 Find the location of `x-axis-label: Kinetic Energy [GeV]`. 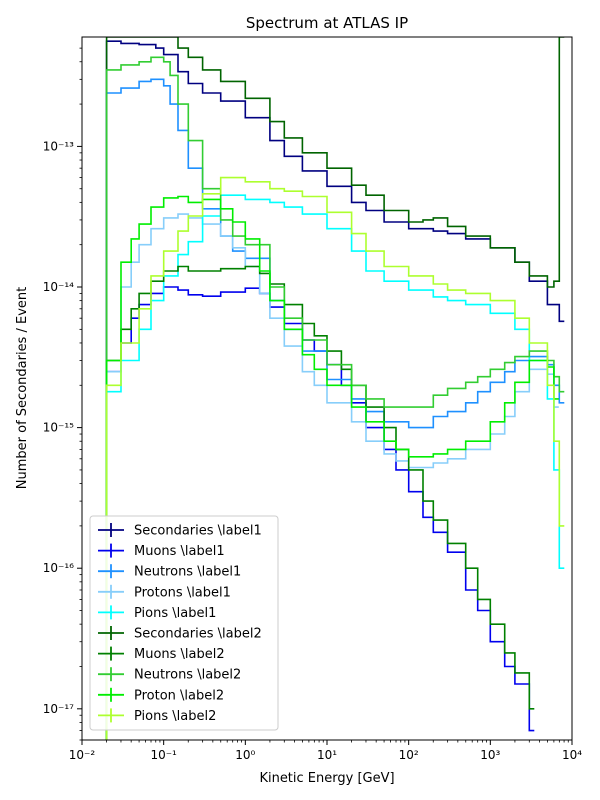

x-axis-label: Kinetic Energy [GeV] is located at coordinates (326, 778).